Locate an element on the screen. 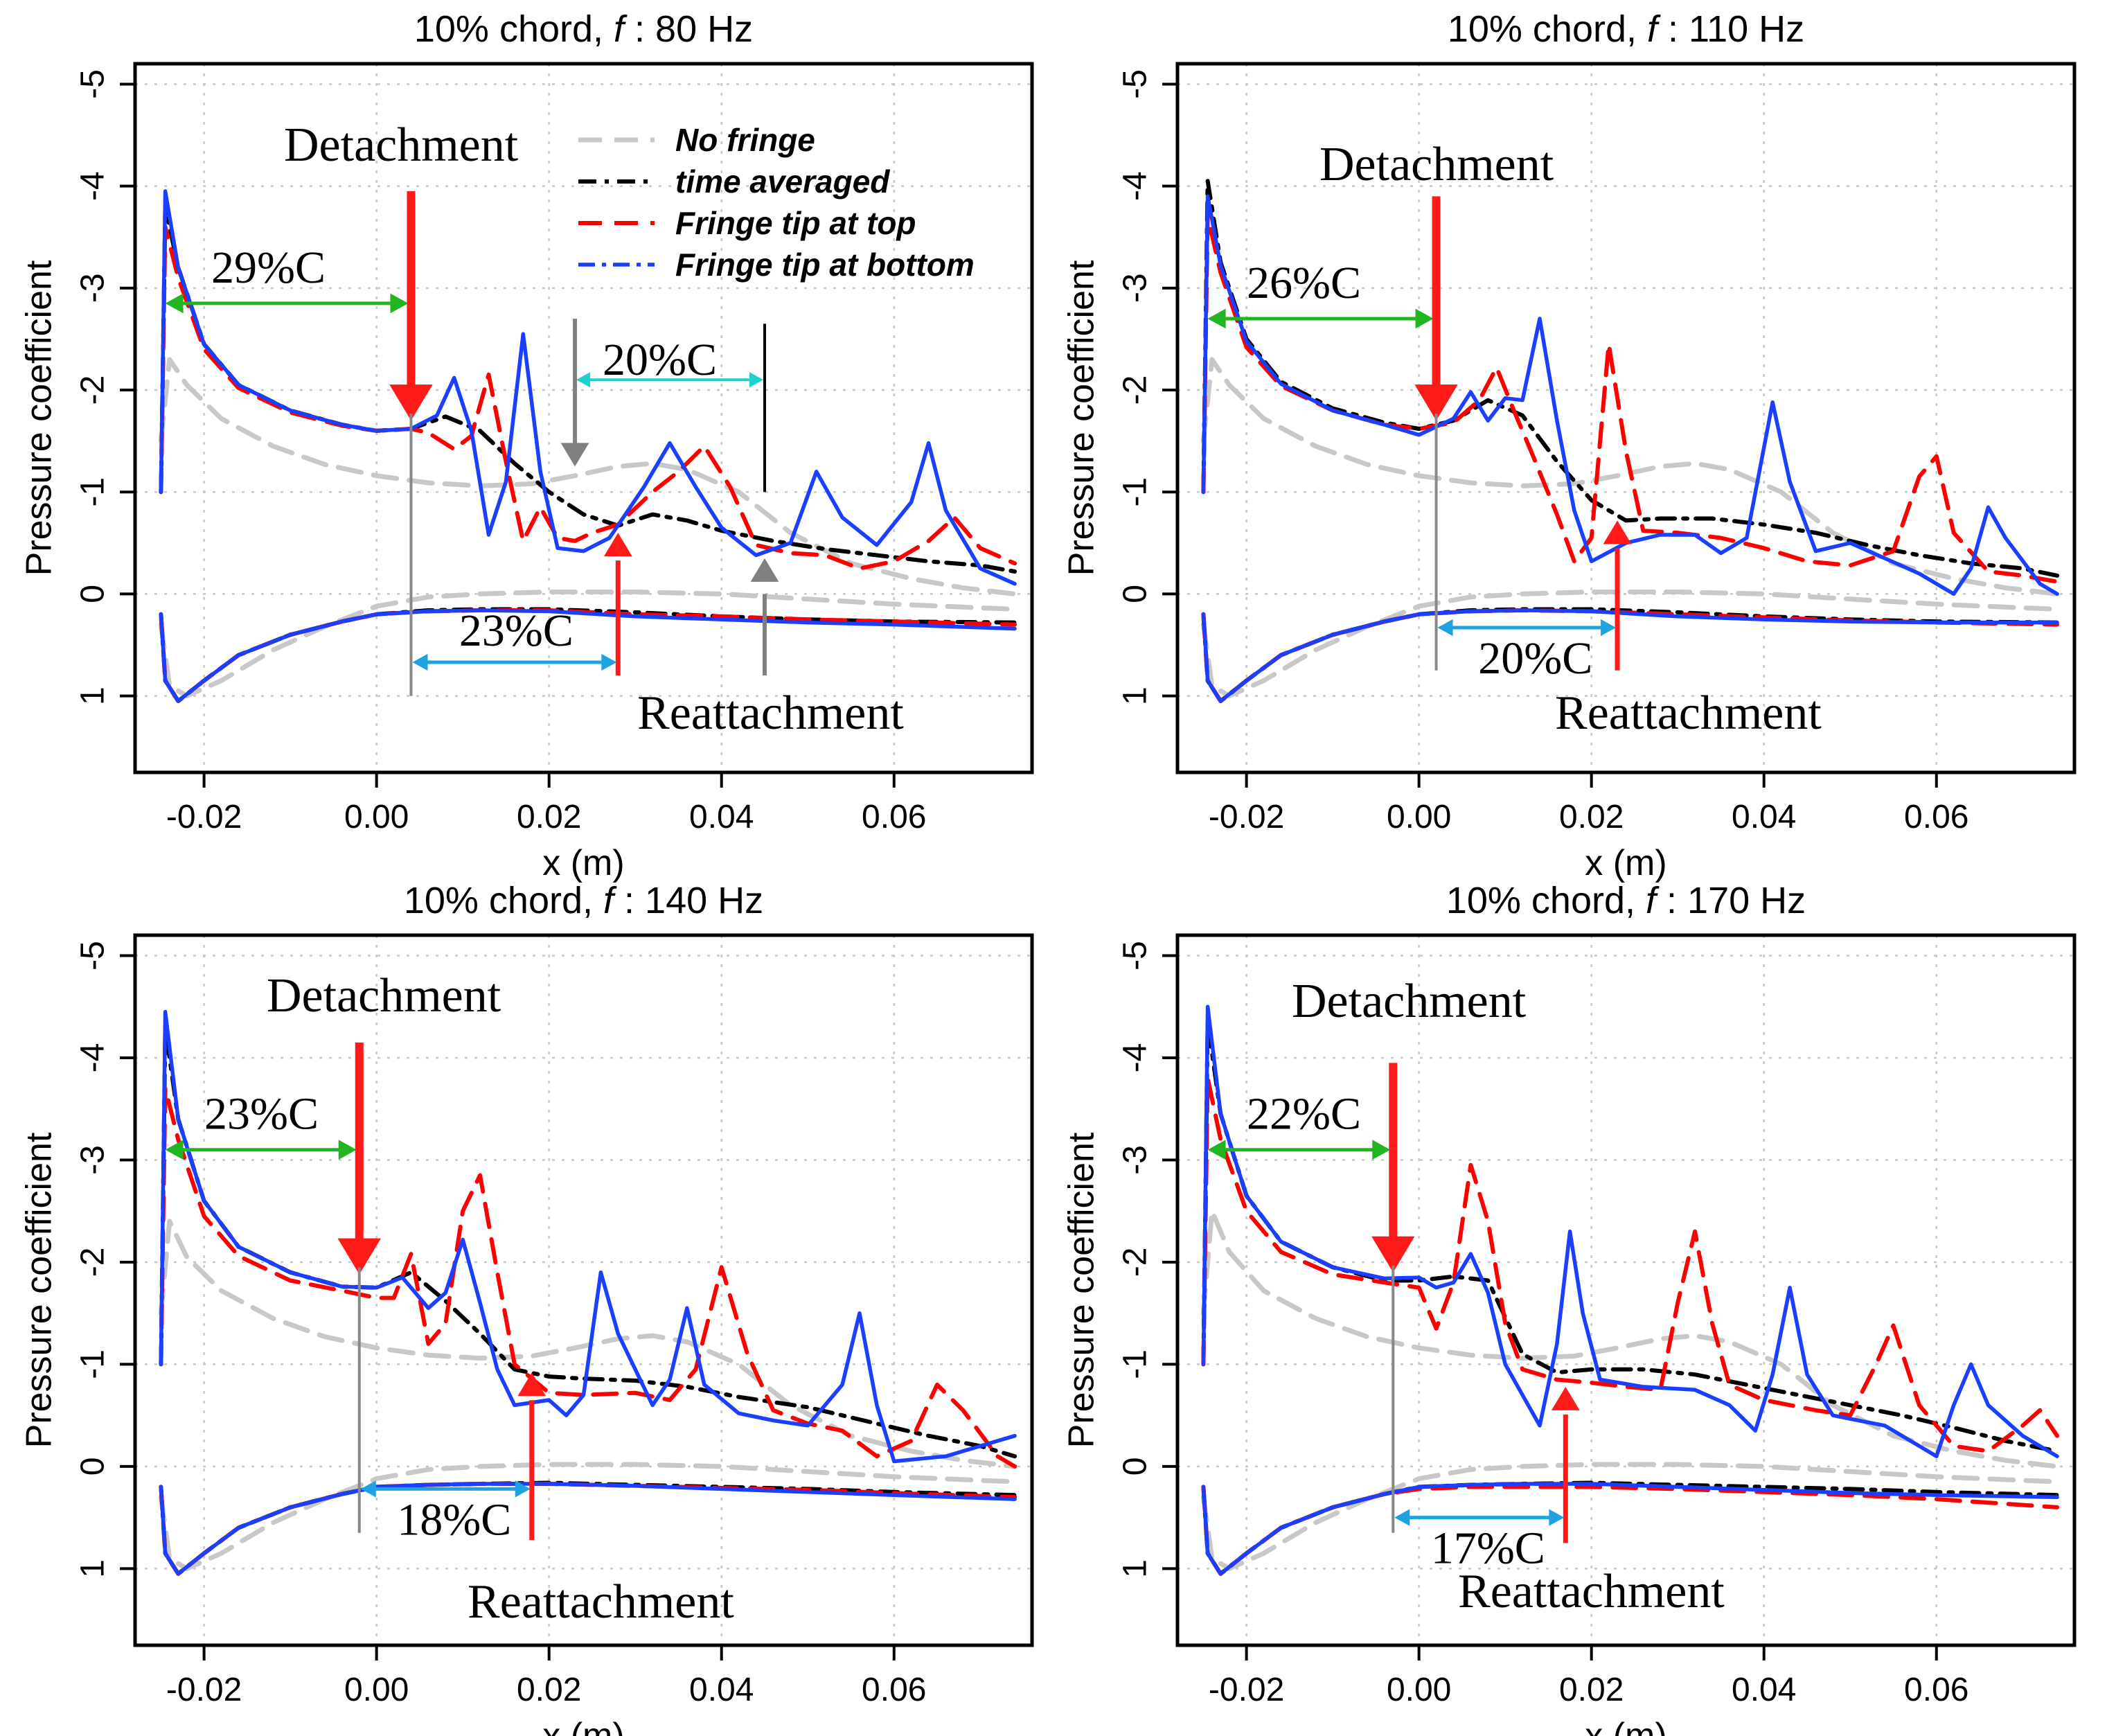  series-time-averaged-upper is located at coordinates (1630, 378).